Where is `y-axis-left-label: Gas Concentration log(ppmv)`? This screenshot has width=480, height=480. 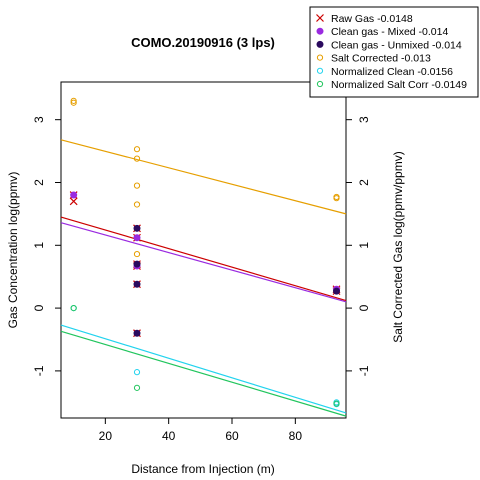
y-axis-left-label: Gas Concentration log(ppmv) is located at coordinates (13, 250).